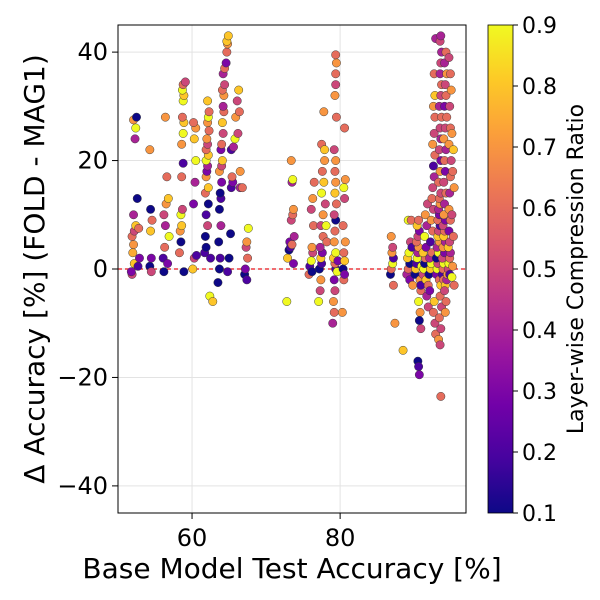  What do you see at coordinates (34, 269) in the screenshot?
I see `y-axis-label: Δ Accuracy [%] (FOLD - MAG1)` at bounding box center [34, 269].